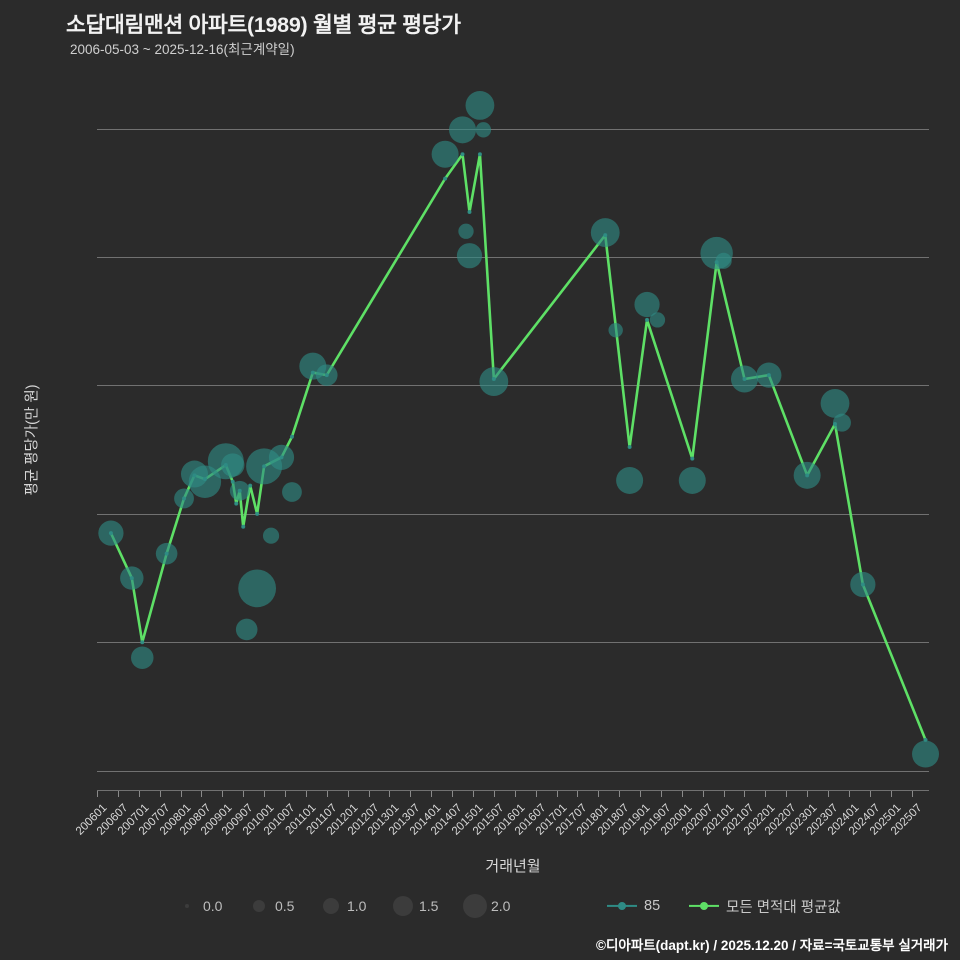  What do you see at coordinates (513, 790) in the screenshot?
I see `x-axis-line` at bounding box center [513, 790].